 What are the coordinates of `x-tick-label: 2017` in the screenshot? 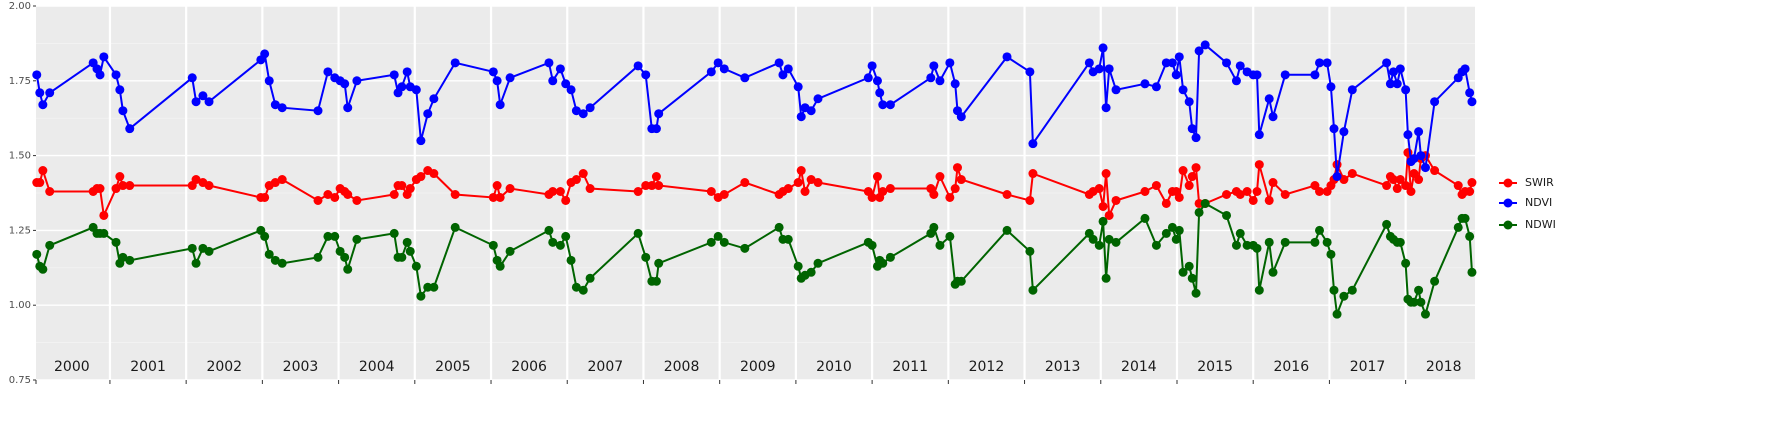 It's located at (1368, 367).